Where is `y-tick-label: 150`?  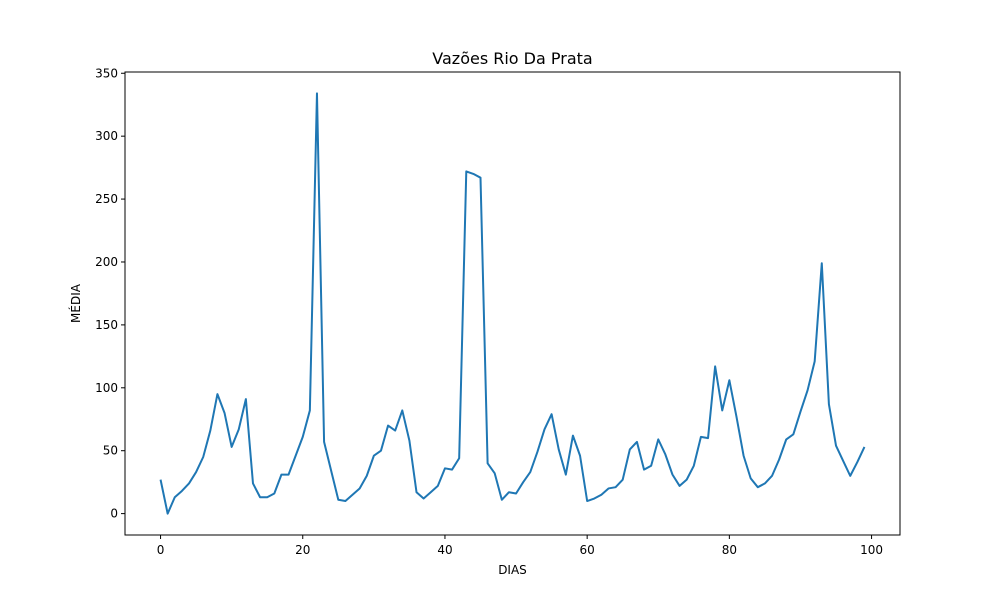
y-tick-label: 150 is located at coordinates (106, 325).